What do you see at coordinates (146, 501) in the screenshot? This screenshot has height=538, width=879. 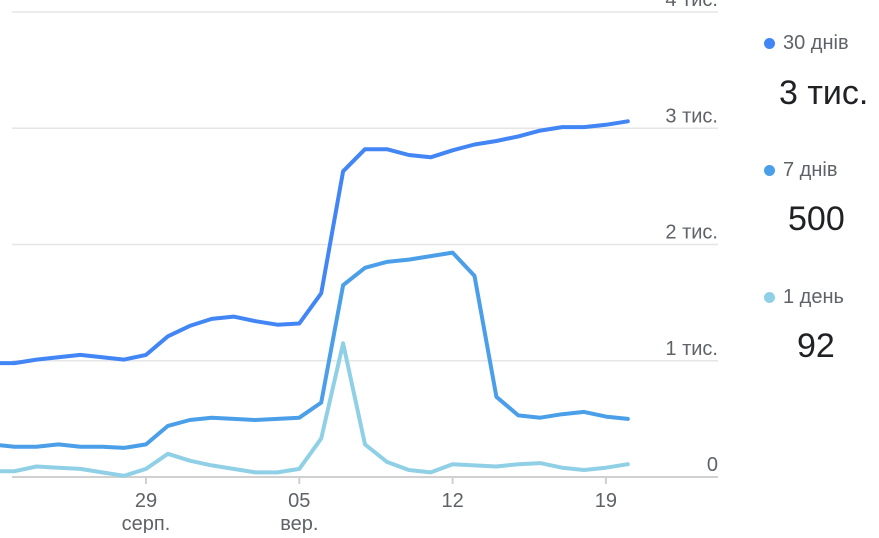 I see `x-tick-label-0: 29` at bounding box center [146, 501].